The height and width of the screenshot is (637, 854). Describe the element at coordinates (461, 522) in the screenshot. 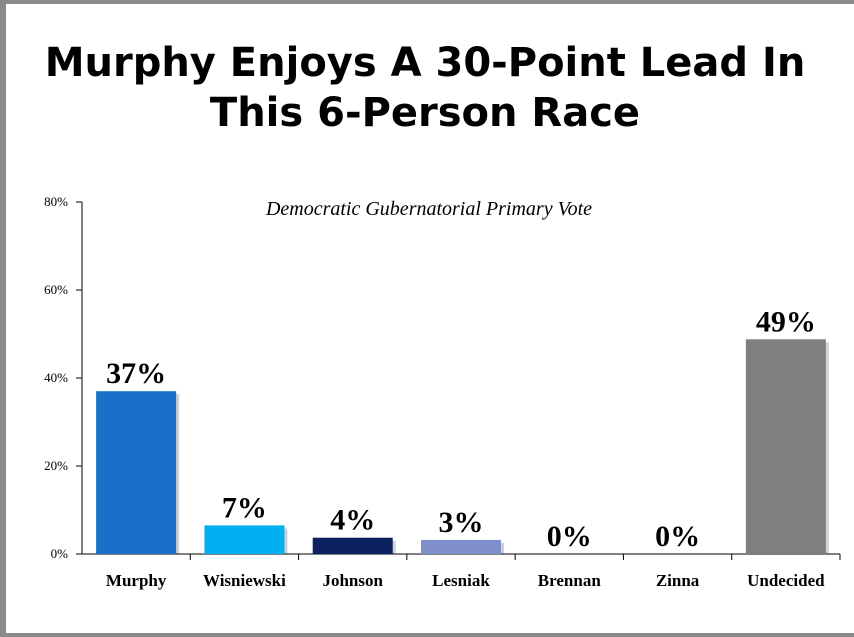

I see `data-label: 3%` at that location.